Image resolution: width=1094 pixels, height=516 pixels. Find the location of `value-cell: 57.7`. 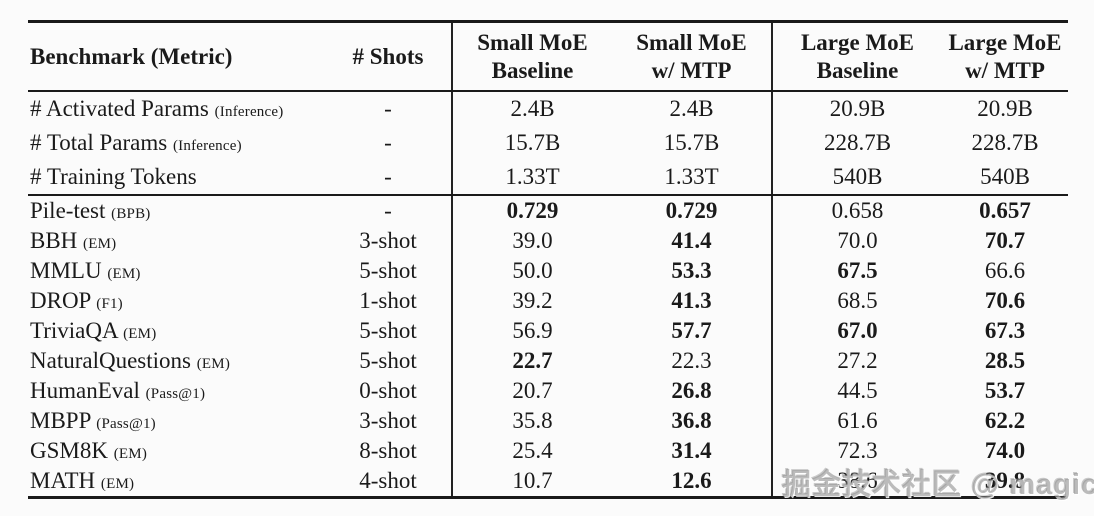

value-cell: 57.7 is located at coordinates (691, 330).